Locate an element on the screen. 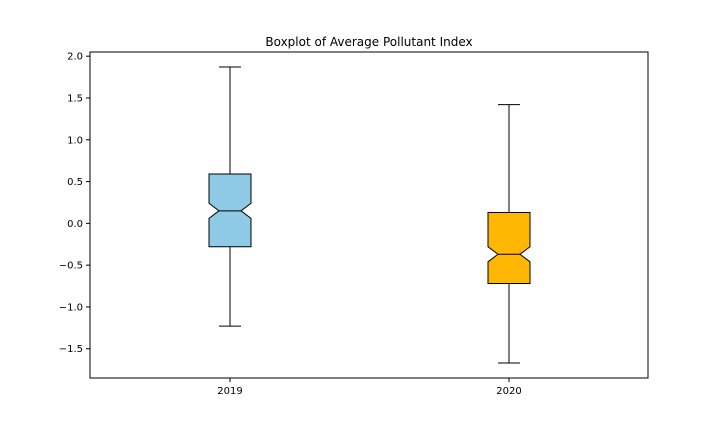 Image resolution: width=720 pixels, height=432 pixels. x-tick-label: 2019 is located at coordinates (229, 391).